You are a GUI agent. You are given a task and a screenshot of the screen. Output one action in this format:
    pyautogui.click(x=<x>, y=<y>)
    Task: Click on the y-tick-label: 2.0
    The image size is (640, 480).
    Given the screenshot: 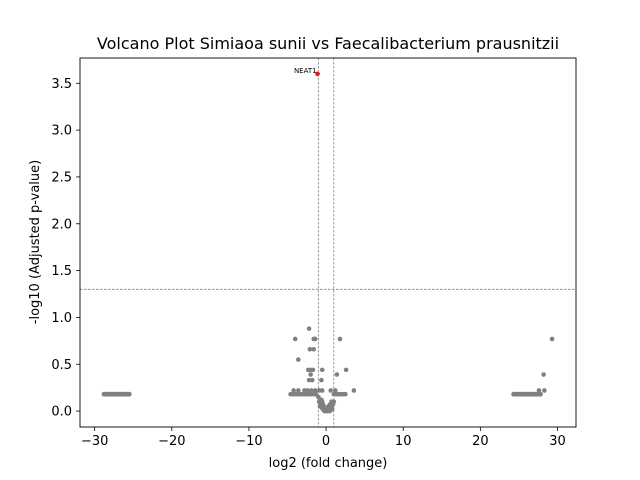 What is the action you would take?
    pyautogui.click(x=61, y=224)
    